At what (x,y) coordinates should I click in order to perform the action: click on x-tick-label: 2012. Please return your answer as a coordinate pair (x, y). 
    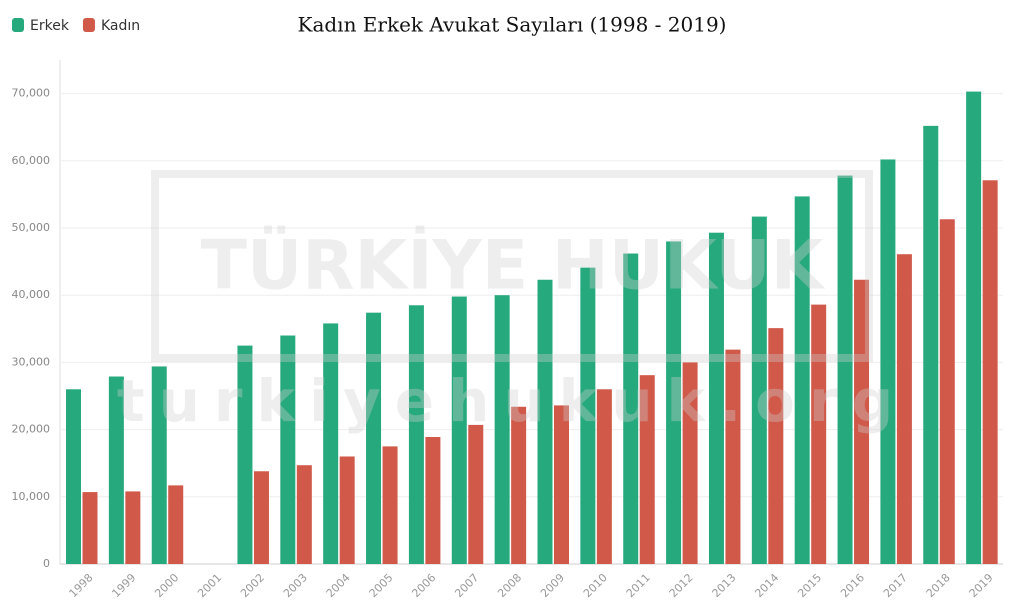
    Looking at the image, I should click on (681, 585).